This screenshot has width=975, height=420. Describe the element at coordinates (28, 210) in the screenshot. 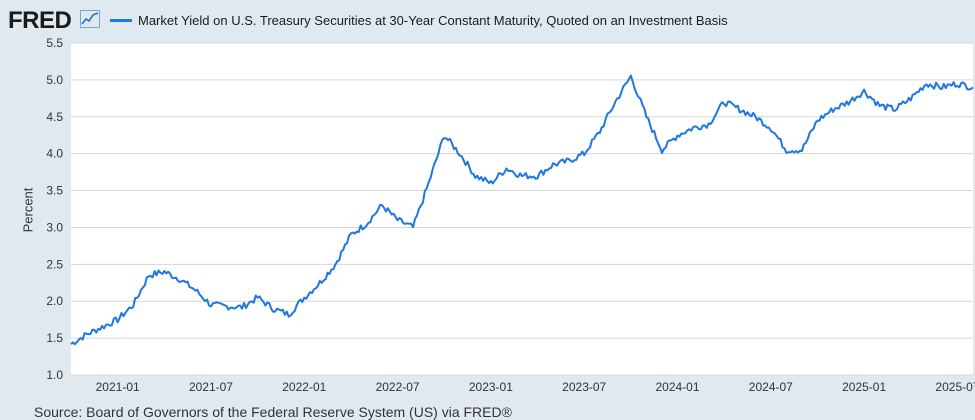

I see `y-axis-label: Percent` at that location.